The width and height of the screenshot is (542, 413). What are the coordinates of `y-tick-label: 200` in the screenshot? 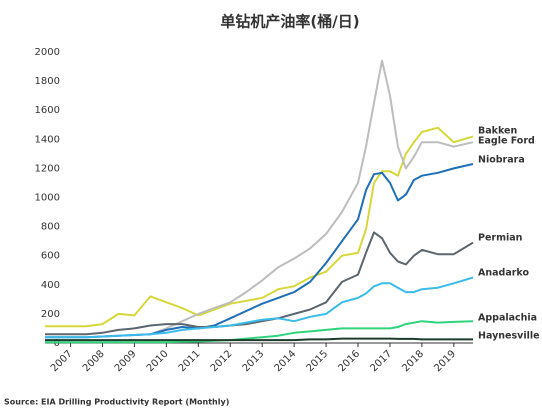 It's located at (50, 314).